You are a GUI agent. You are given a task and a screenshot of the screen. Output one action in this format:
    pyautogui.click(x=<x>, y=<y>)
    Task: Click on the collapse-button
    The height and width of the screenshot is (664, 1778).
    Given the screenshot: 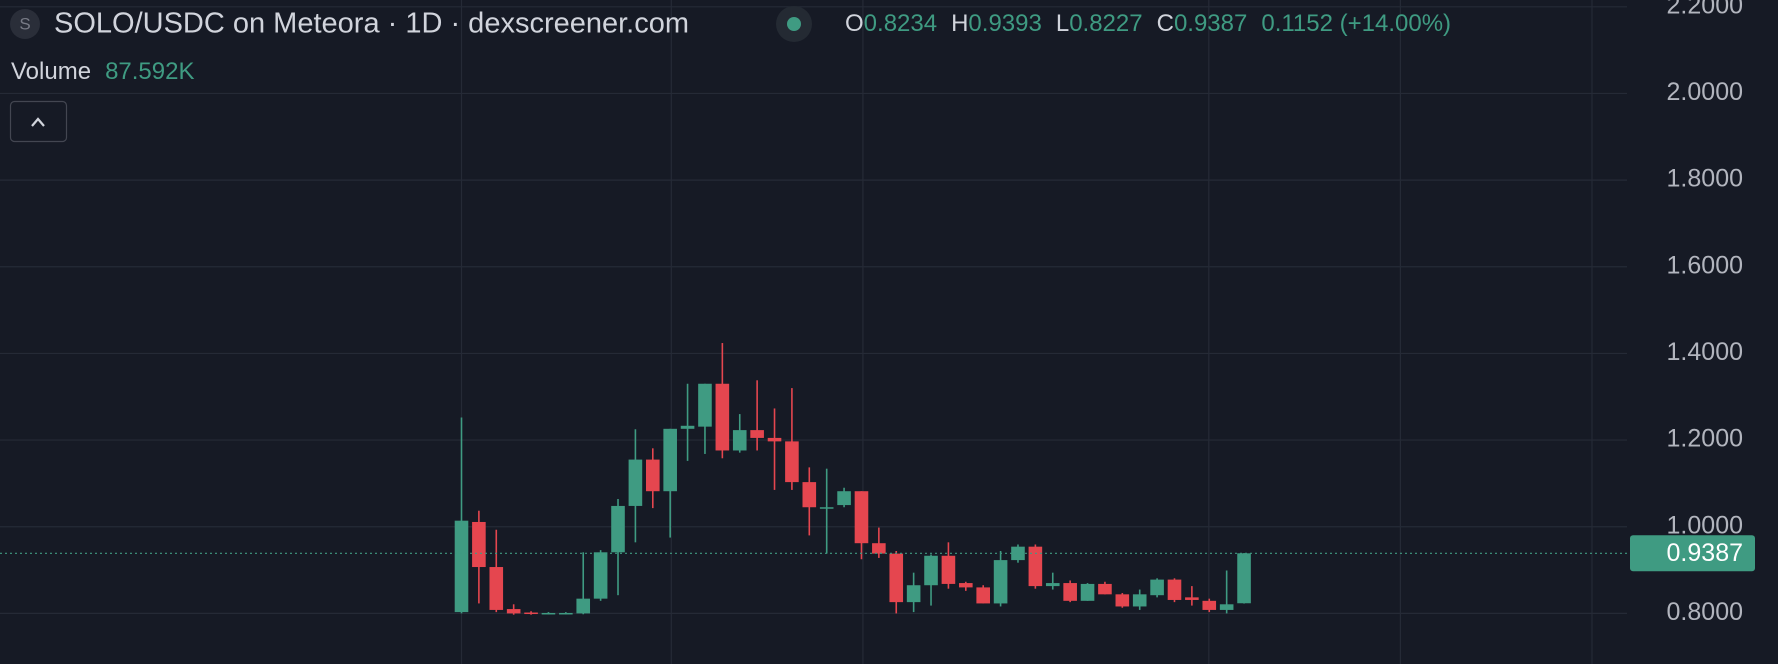 What is the action you would take?
    pyautogui.click(x=38, y=121)
    